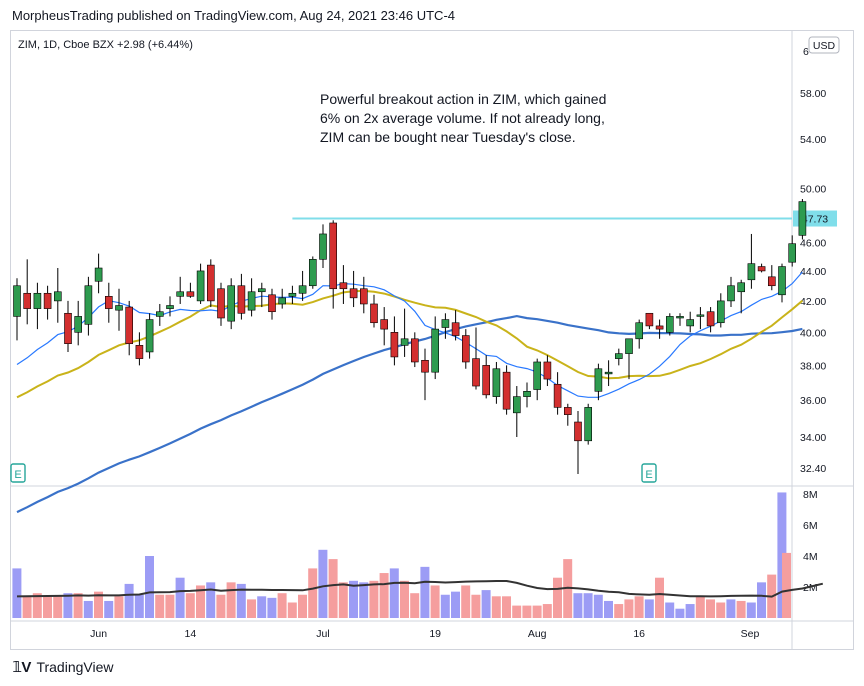 This screenshot has width=864, height=686. What do you see at coordinates (813, 438) in the screenshot?
I see `price-tick-label: 34.00` at bounding box center [813, 438].